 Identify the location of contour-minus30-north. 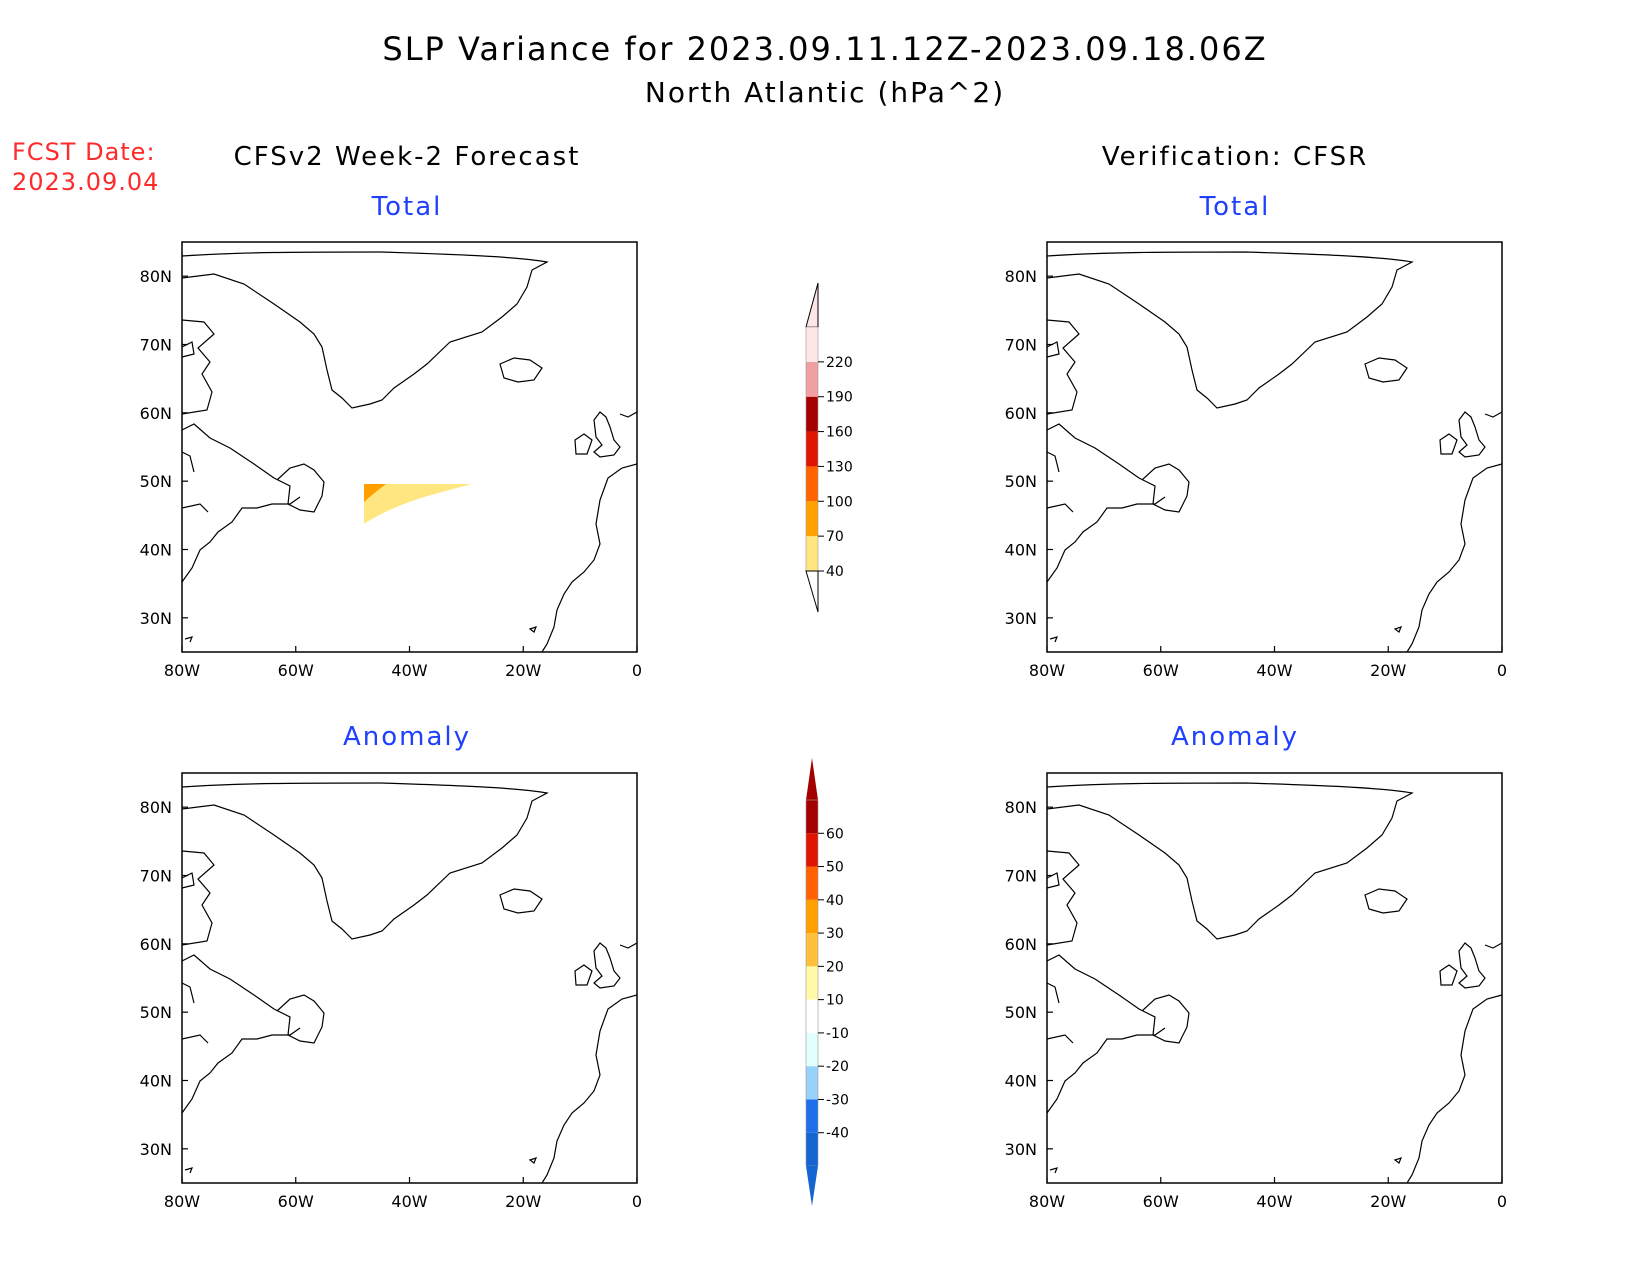
(413, 846).